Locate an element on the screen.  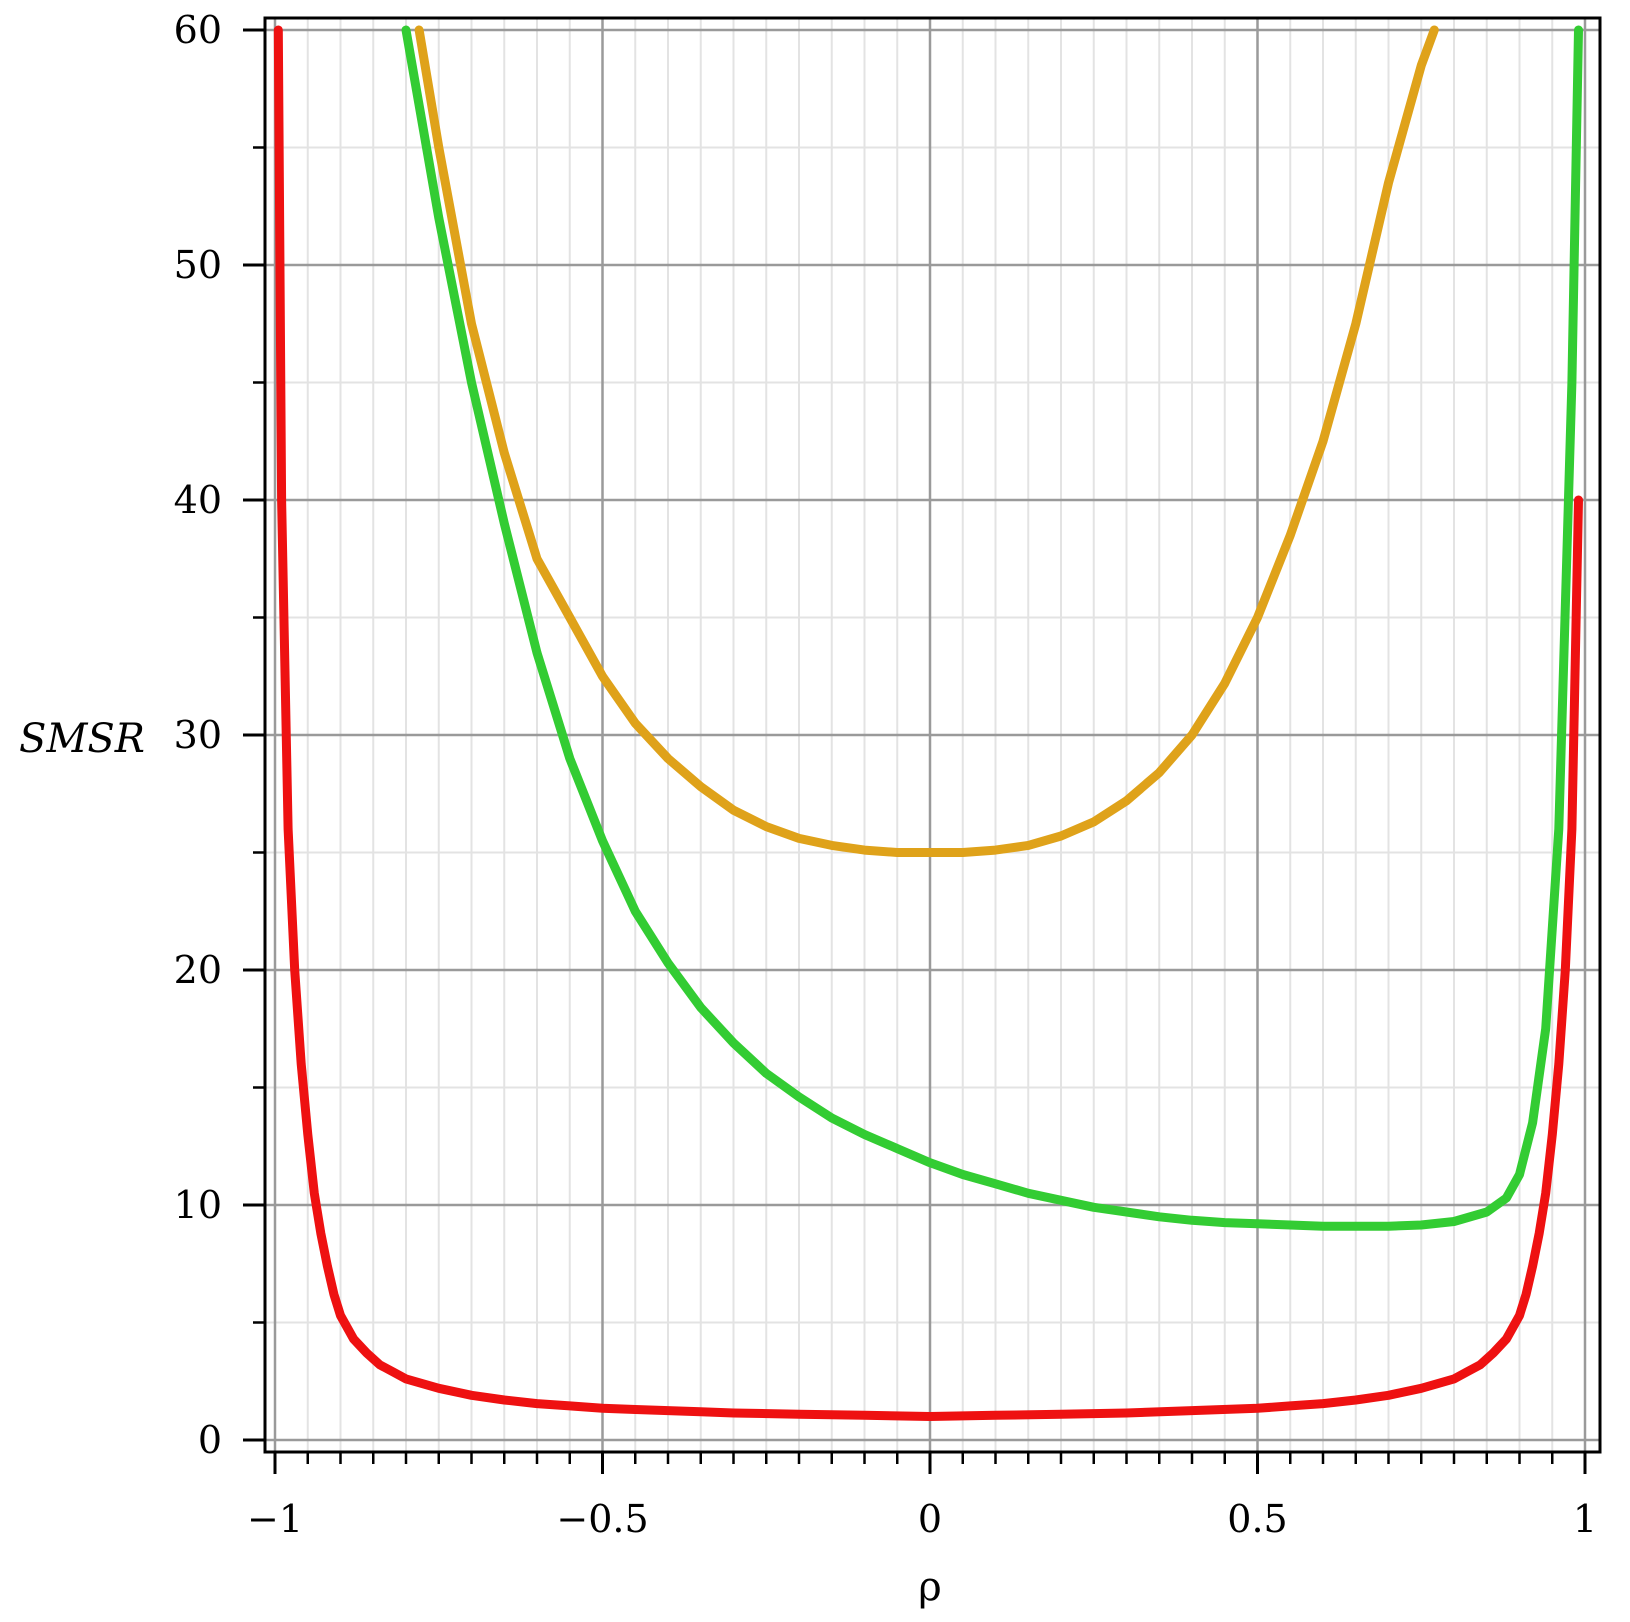
x-tick-label: 1 is located at coordinates (1585, 1519).